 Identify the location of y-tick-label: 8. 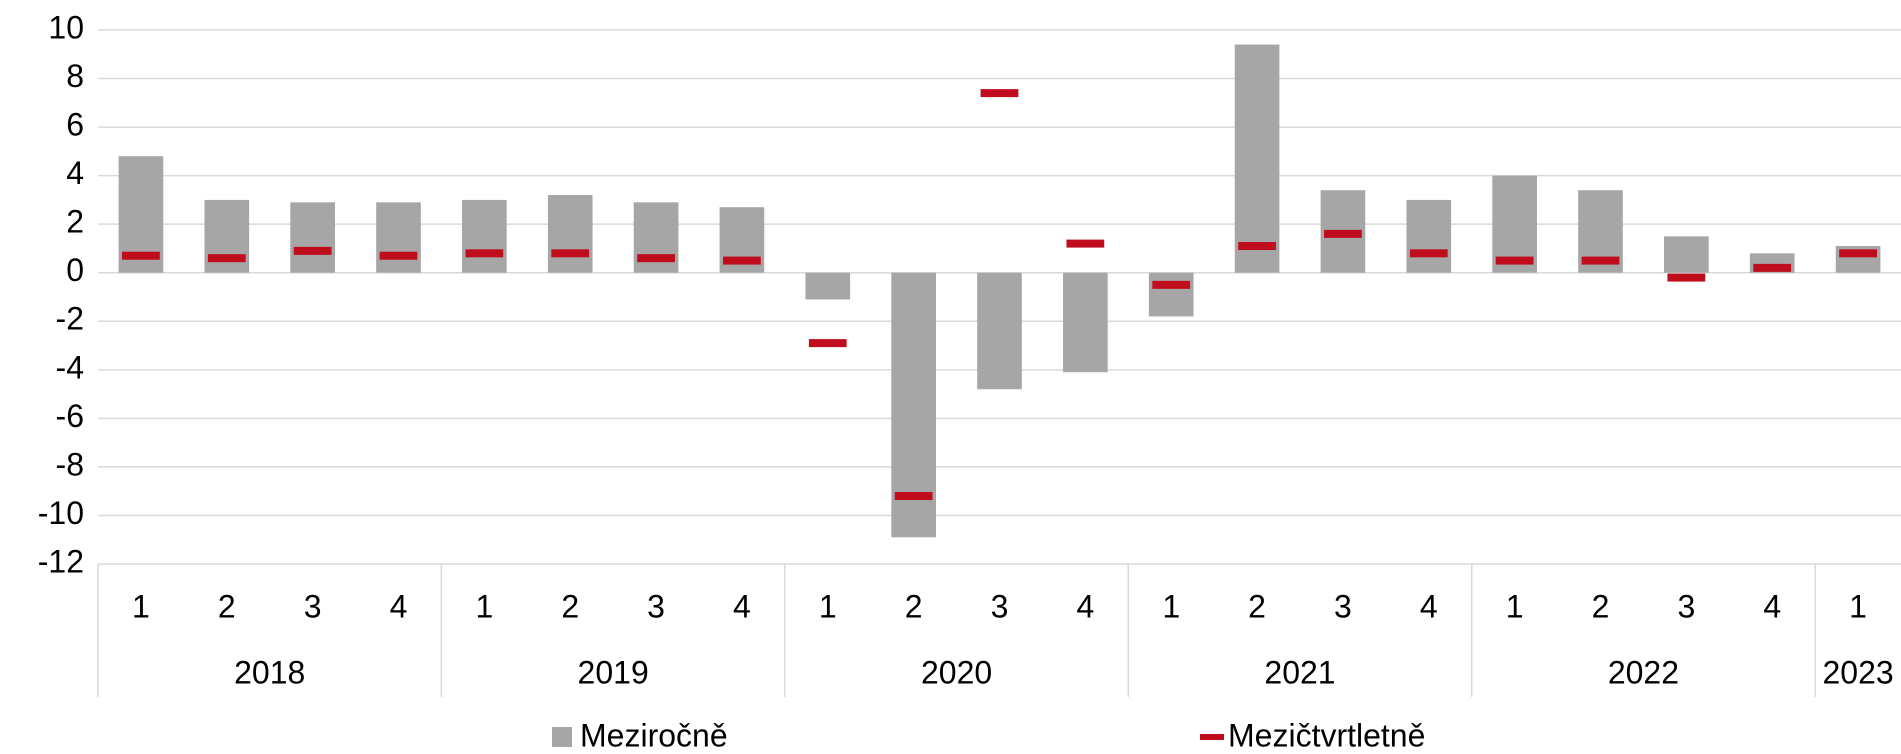
(75, 76).